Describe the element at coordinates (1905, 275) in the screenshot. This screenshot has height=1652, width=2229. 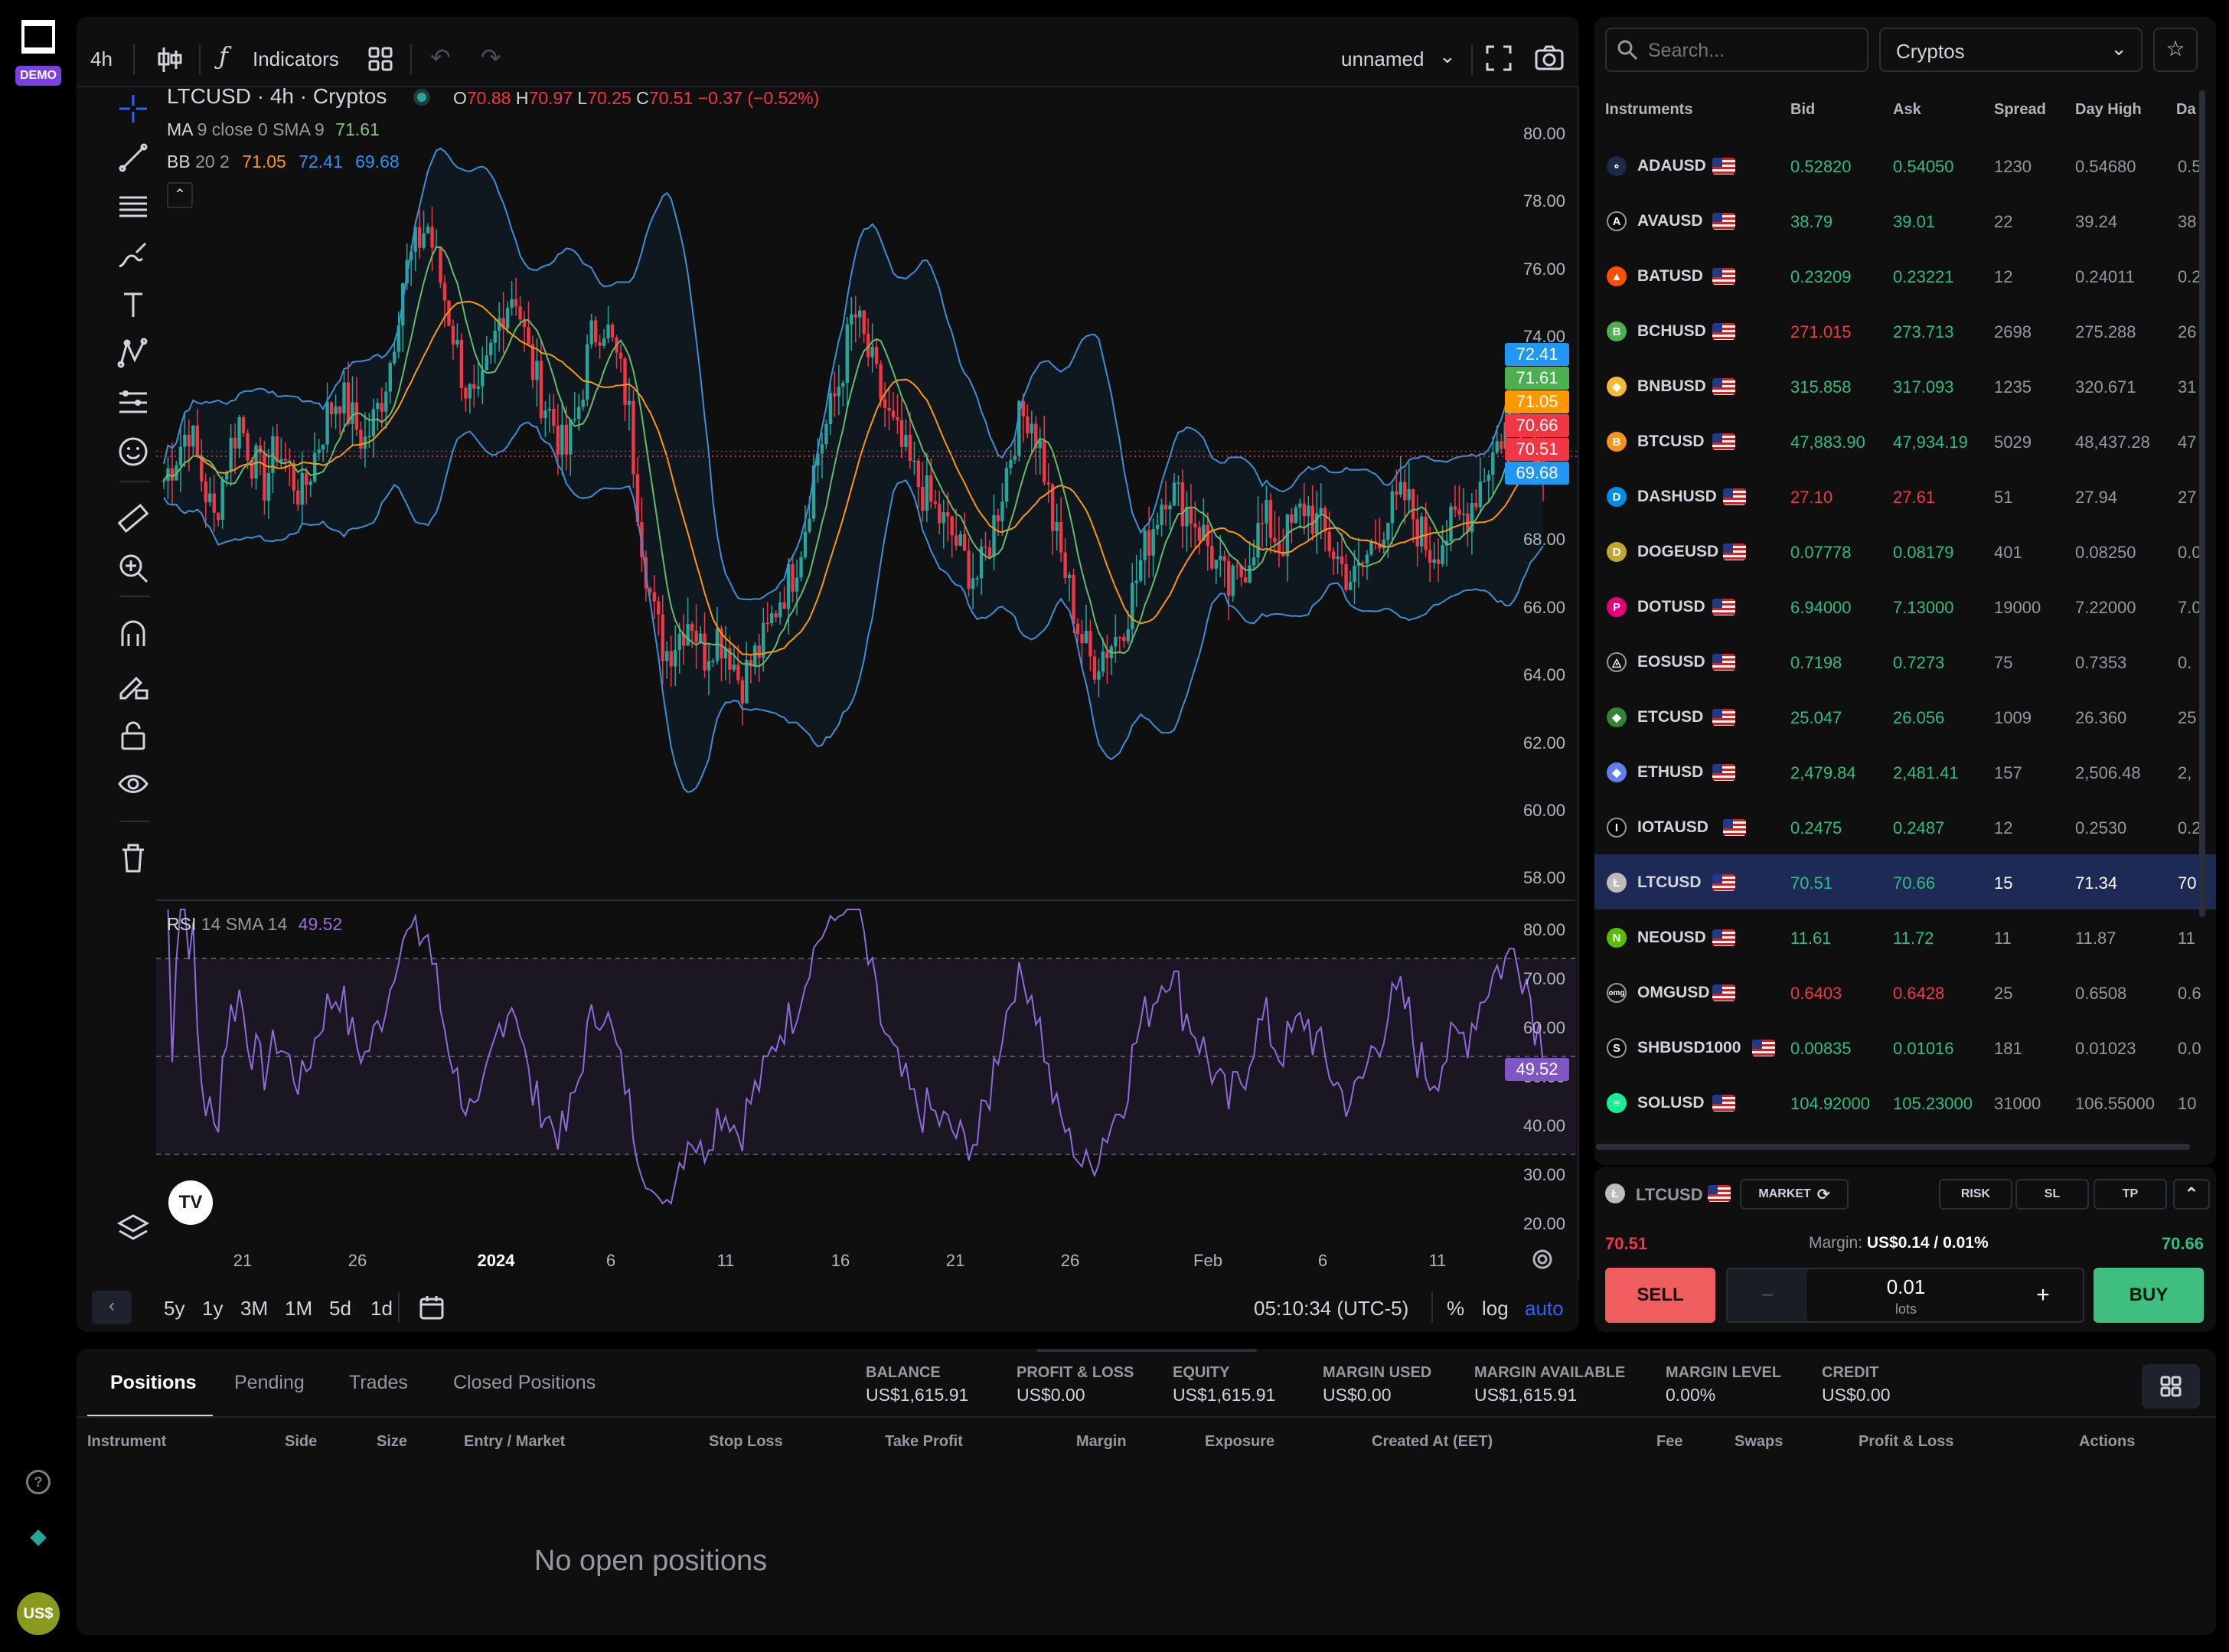
I see `instrument-row: ▲ BATUSD 0.23209 0.23221 12 0.24011 0.2` at that location.